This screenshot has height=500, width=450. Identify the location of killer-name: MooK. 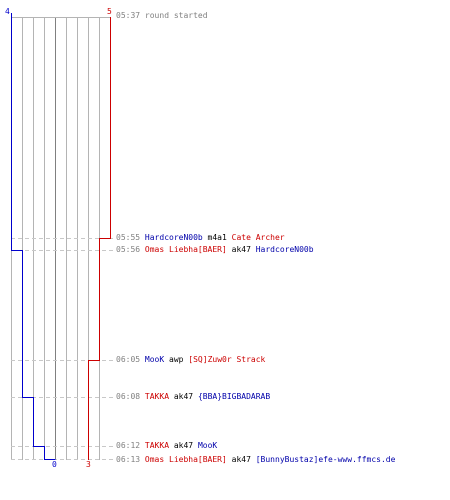
(154, 359).